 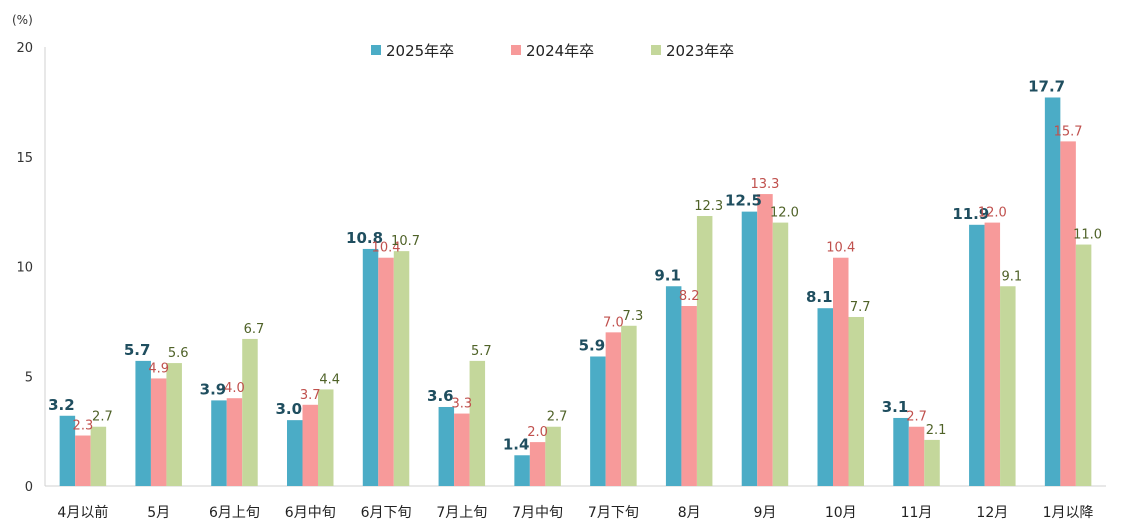 What do you see at coordinates (310, 395) in the screenshot?
I see `bar-value-label: 3.7` at bounding box center [310, 395].